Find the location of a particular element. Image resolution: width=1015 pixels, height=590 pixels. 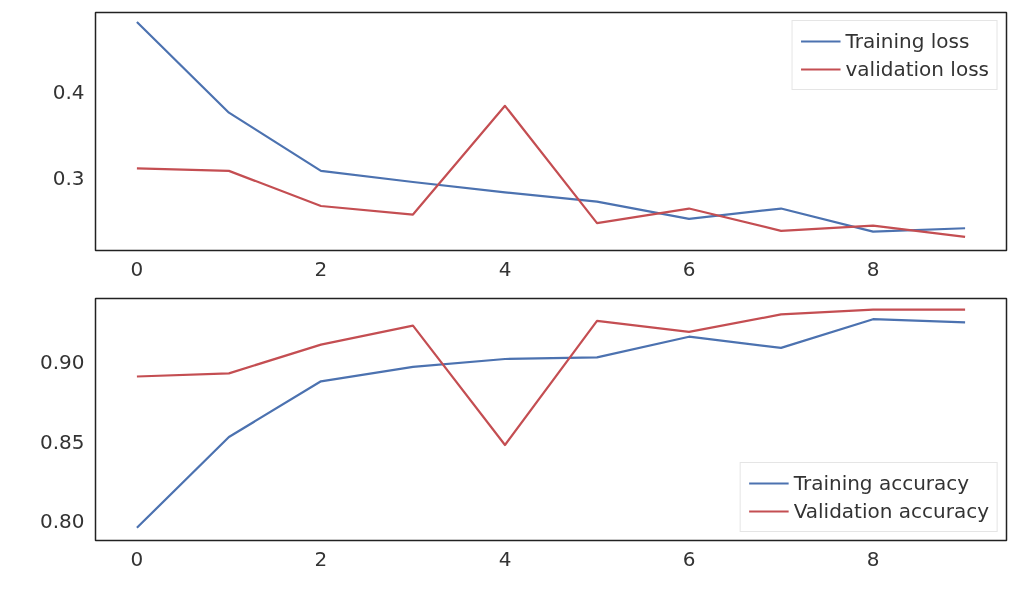

y-tick-label: 0.80 is located at coordinates (62, 521).